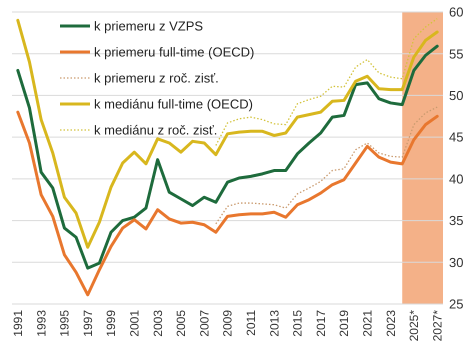  Describe the element at coordinates (456, 12) in the screenshot. I see `y-tick-label: 60` at that location.